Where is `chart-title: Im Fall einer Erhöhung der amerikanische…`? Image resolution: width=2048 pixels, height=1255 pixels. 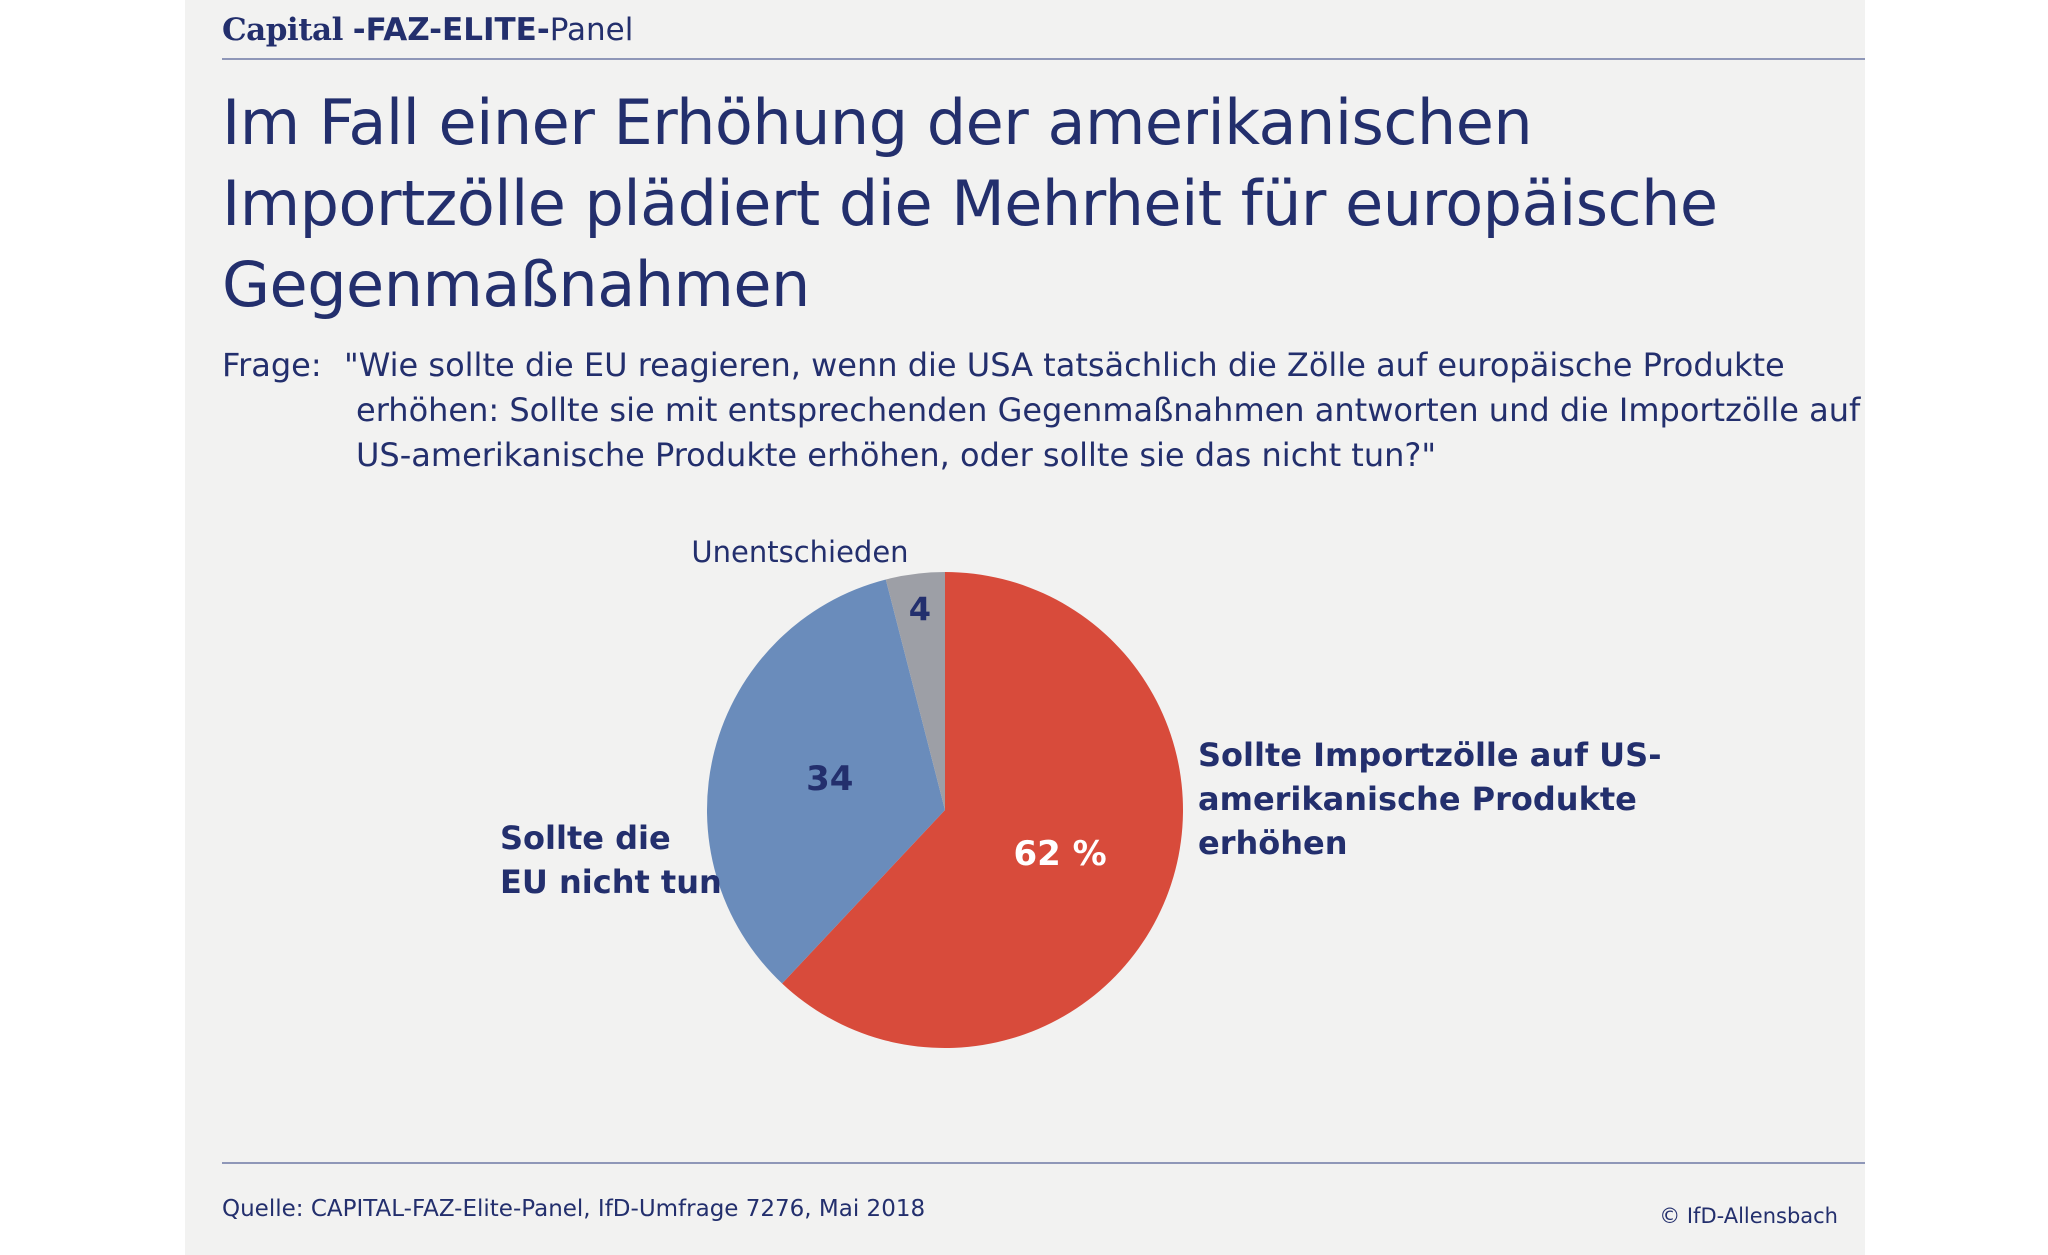
chart-title: Im Fall einer Erhöhung der amerikanische… is located at coordinates (970, 203).